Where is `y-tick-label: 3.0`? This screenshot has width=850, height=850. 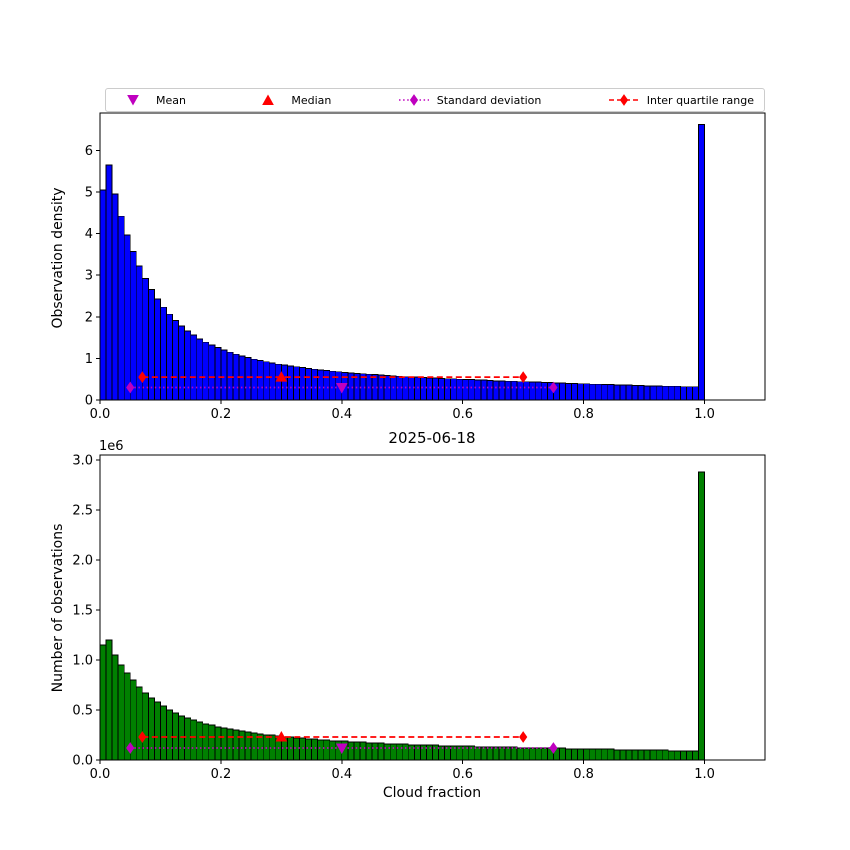
y-tick-label: 3.0 is located at coordinates (82, 461).